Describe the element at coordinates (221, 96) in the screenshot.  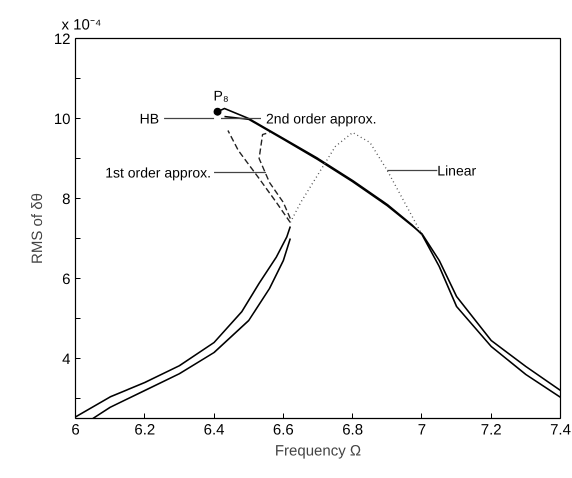
I see `annotation: P₈` at that location.